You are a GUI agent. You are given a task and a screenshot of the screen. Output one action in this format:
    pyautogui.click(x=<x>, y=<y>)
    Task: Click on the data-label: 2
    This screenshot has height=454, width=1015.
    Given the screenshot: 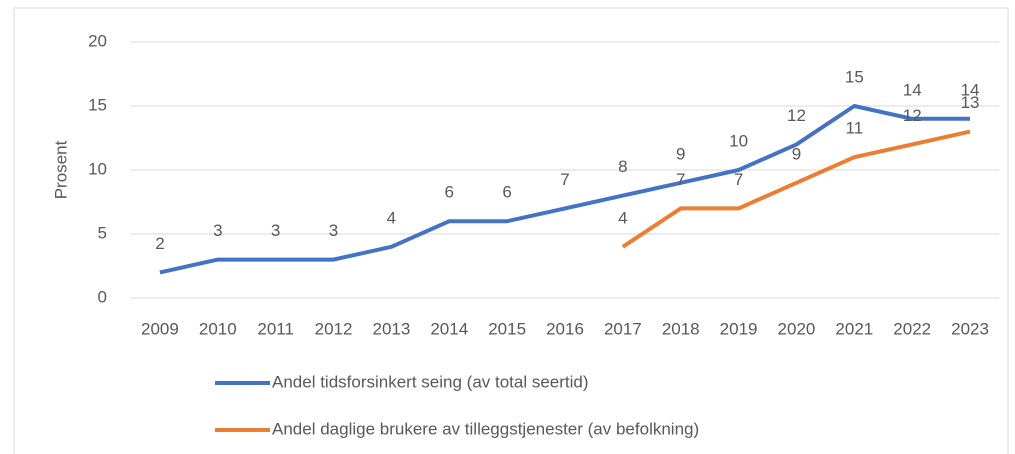 What is the action you would take?
    pyautogui.click(x=159, y=243)
    